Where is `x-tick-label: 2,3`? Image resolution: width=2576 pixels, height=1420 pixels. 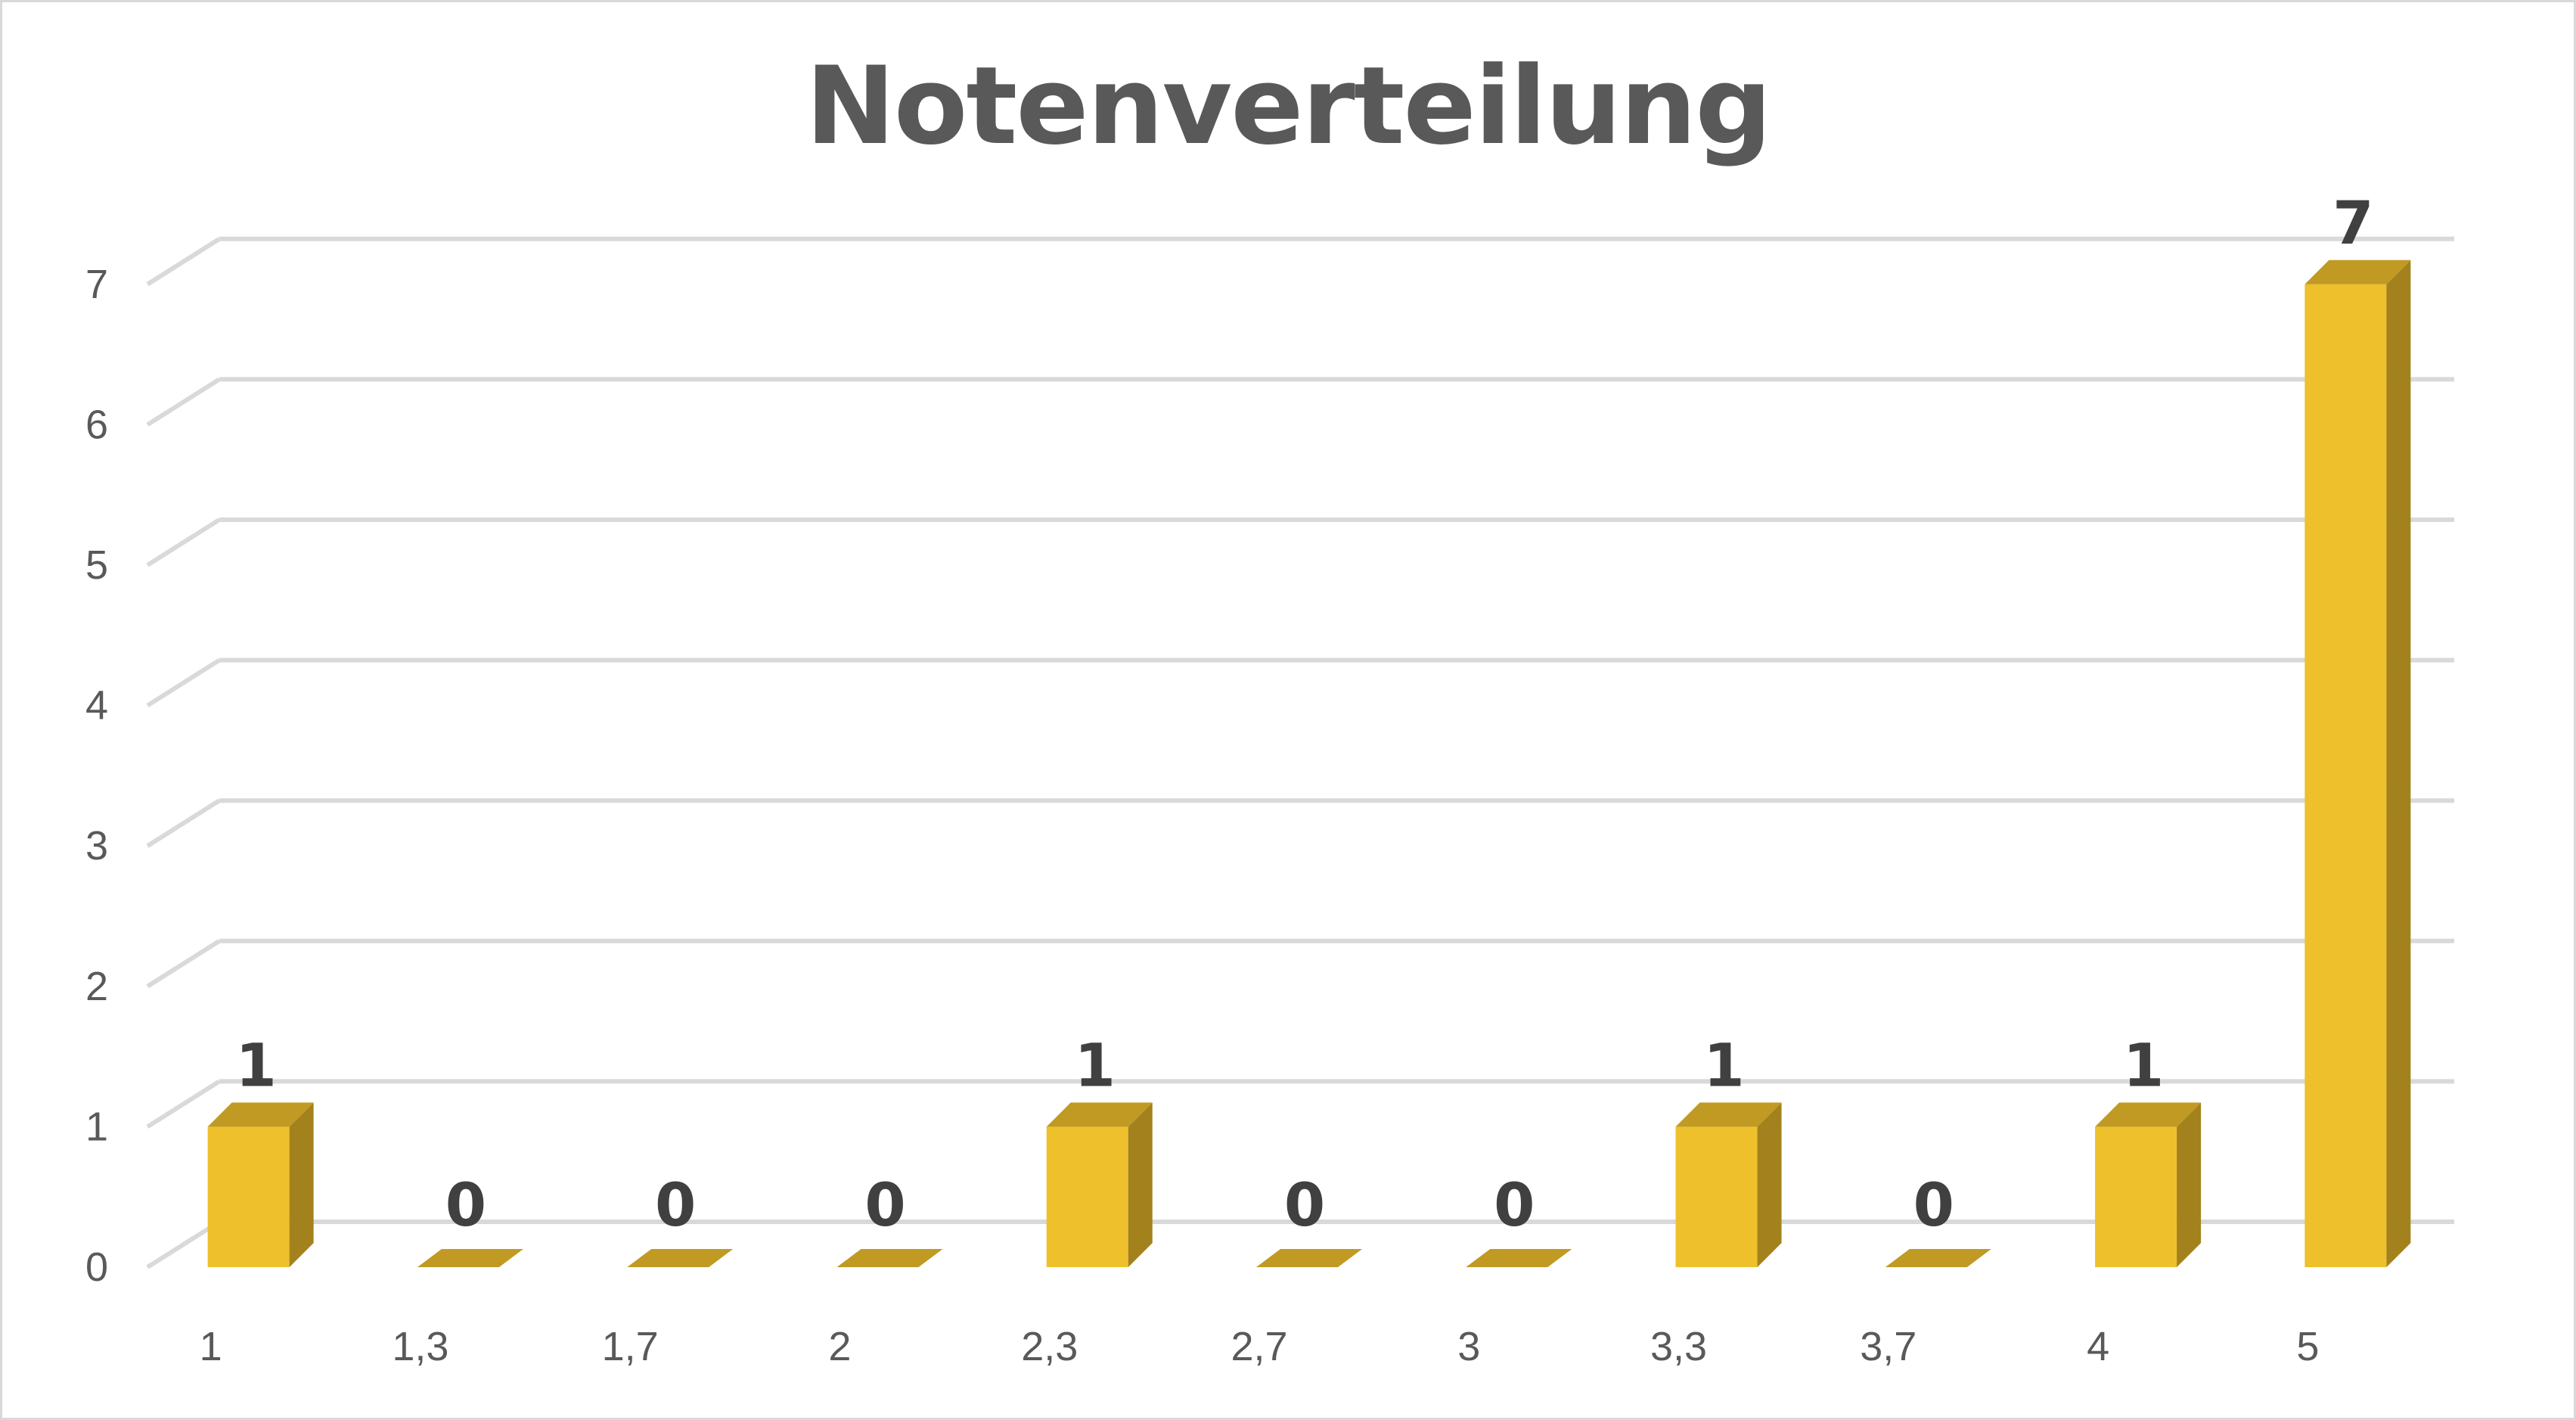
x-tick-label: 2,3 is located at coordinates (1049, 1346).